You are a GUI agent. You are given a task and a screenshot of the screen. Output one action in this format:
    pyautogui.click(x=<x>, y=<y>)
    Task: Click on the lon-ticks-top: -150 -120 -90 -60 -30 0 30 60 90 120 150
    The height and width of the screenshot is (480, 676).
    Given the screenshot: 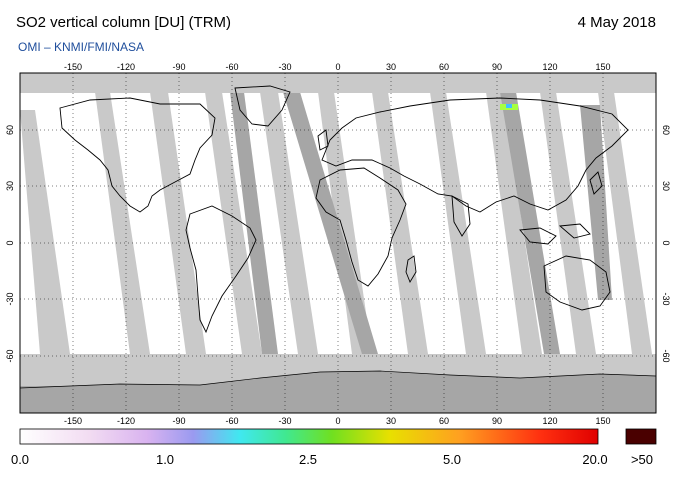 What is the action you would take?
    pyautogui.click(x=337, y=67)
    